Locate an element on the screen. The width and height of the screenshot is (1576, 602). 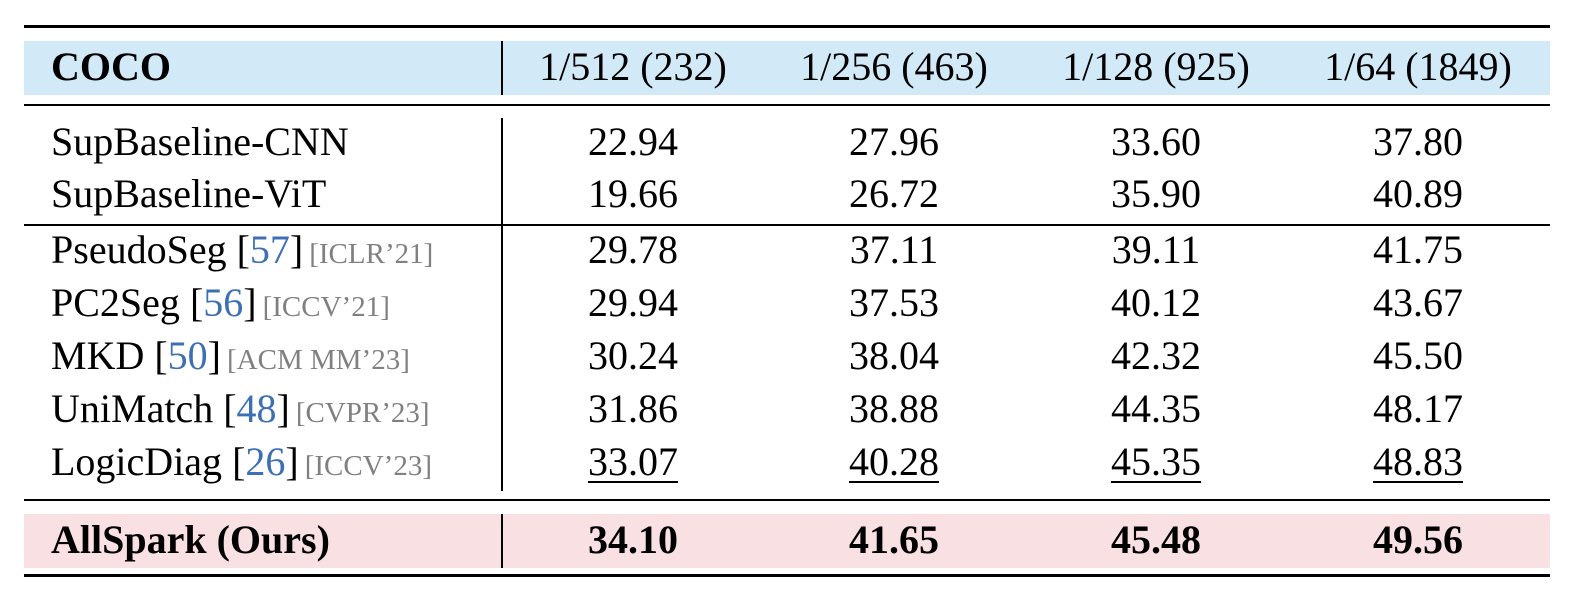
best-value: 34.10 is located at coordinates (633, 539).